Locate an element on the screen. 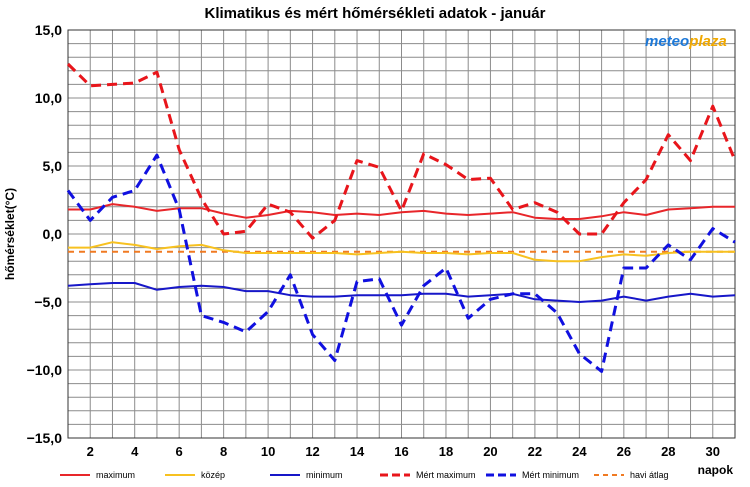 The height and width of the screenshot is (487, 750). x-tick-label: 26 is located at coordinates (624, 451).